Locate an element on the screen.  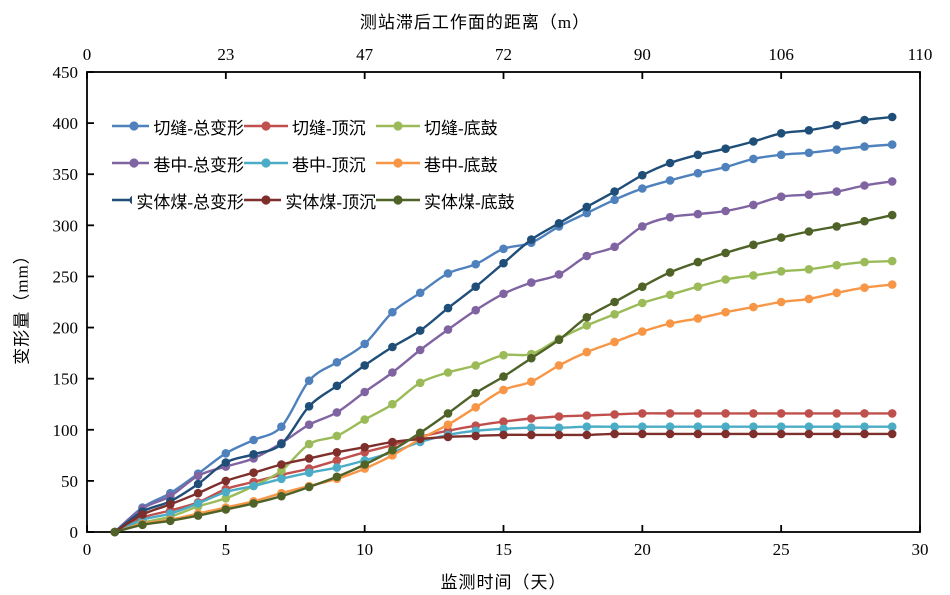
legend-marker is located at coordinates (134, 163).